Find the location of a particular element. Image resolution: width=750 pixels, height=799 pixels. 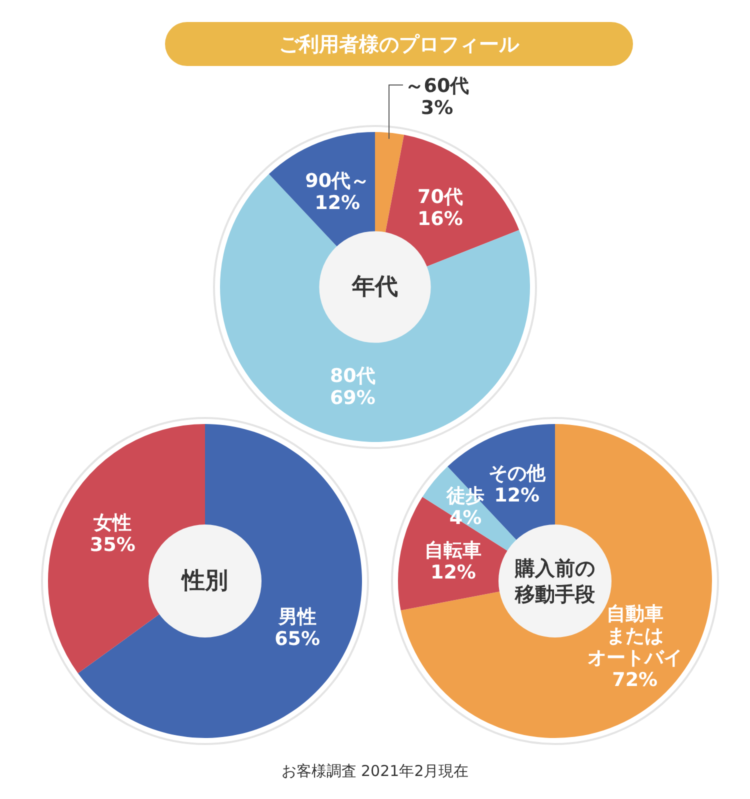

slice-label: 80代 is located at coordinates (353, 375).